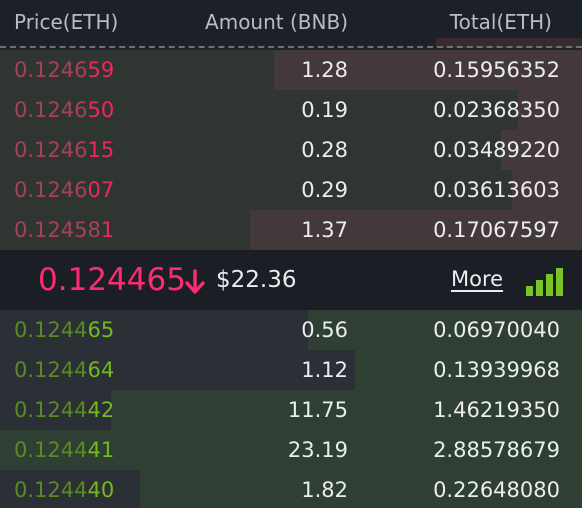 The height and width of the screenshot is (508, 582). Describe the element at coordinates (195, 281) in the screenshot. I see `arrow-down-icon` at that location.